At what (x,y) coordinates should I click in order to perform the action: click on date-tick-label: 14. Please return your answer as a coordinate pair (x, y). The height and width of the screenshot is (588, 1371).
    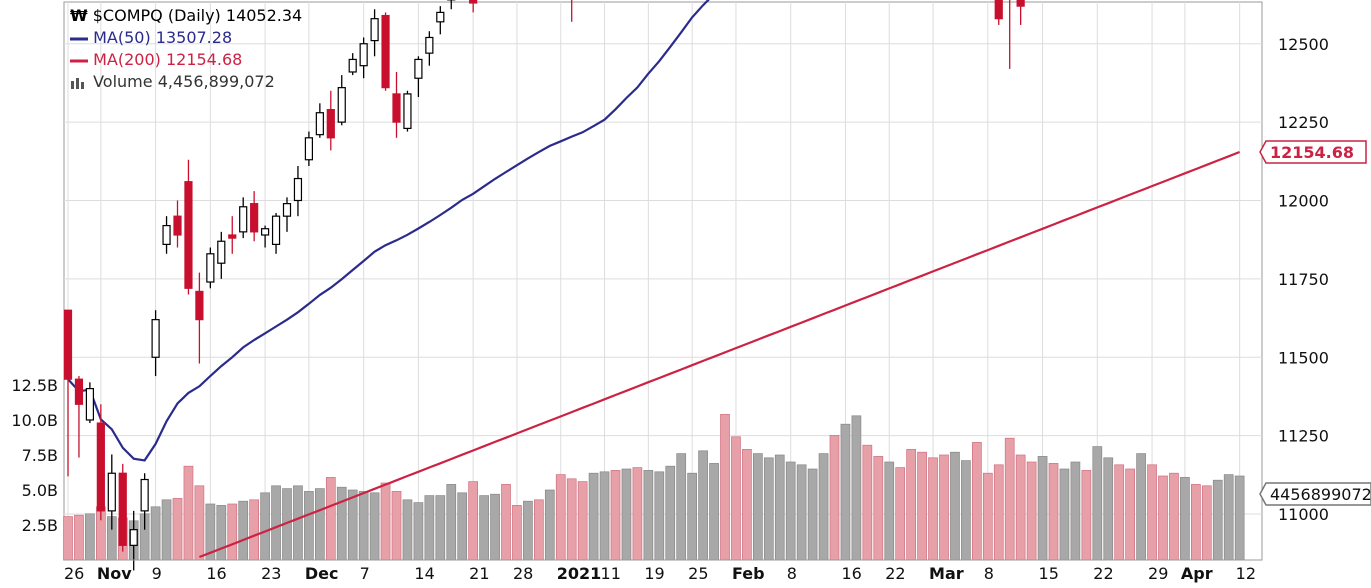
    Looking at the image, I should click on (424, 573).